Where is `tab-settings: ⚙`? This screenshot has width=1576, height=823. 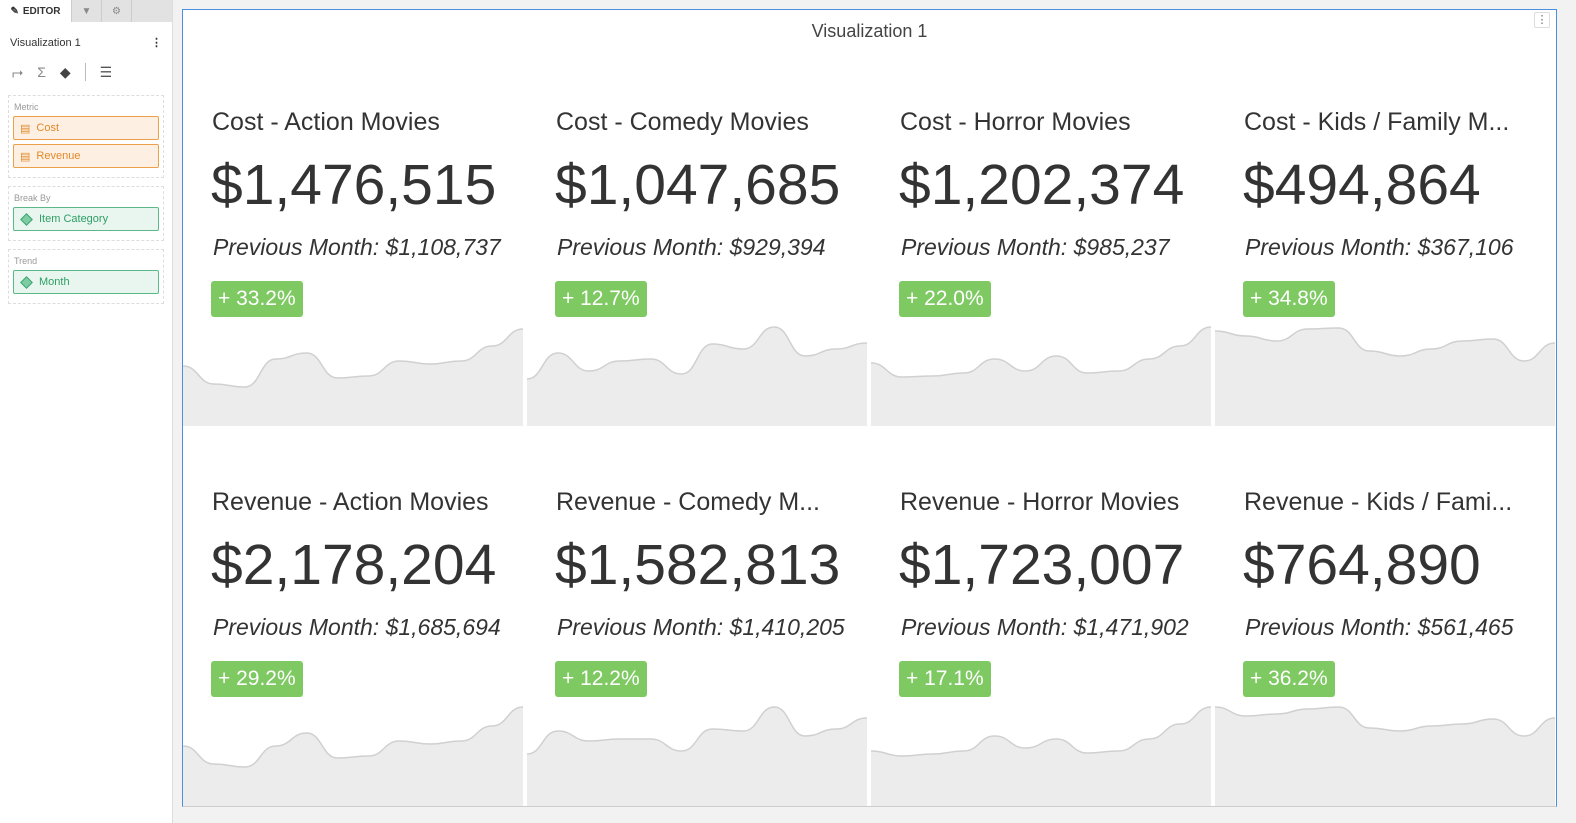 tab-settings: ⚙ is located at coordinates (117, 11).